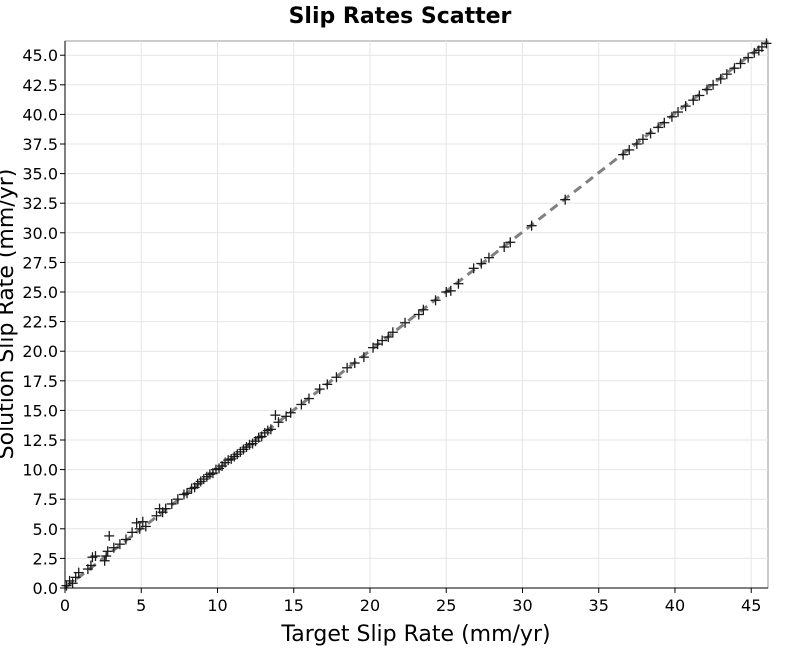 This screenshot has width=800, height=650. I want to click on x-tick-label: 45, so click(751, 605).